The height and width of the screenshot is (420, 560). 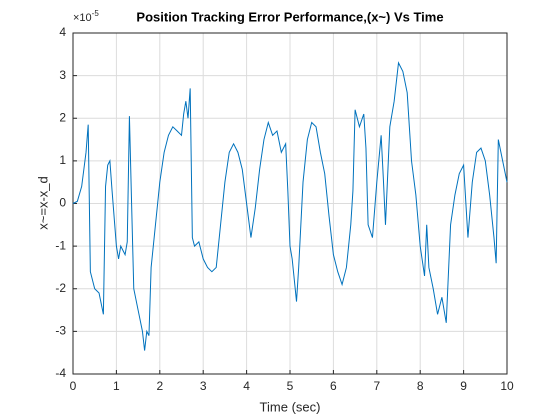 I want to click on y-tick-label: 1, so click(x=62, y=160).